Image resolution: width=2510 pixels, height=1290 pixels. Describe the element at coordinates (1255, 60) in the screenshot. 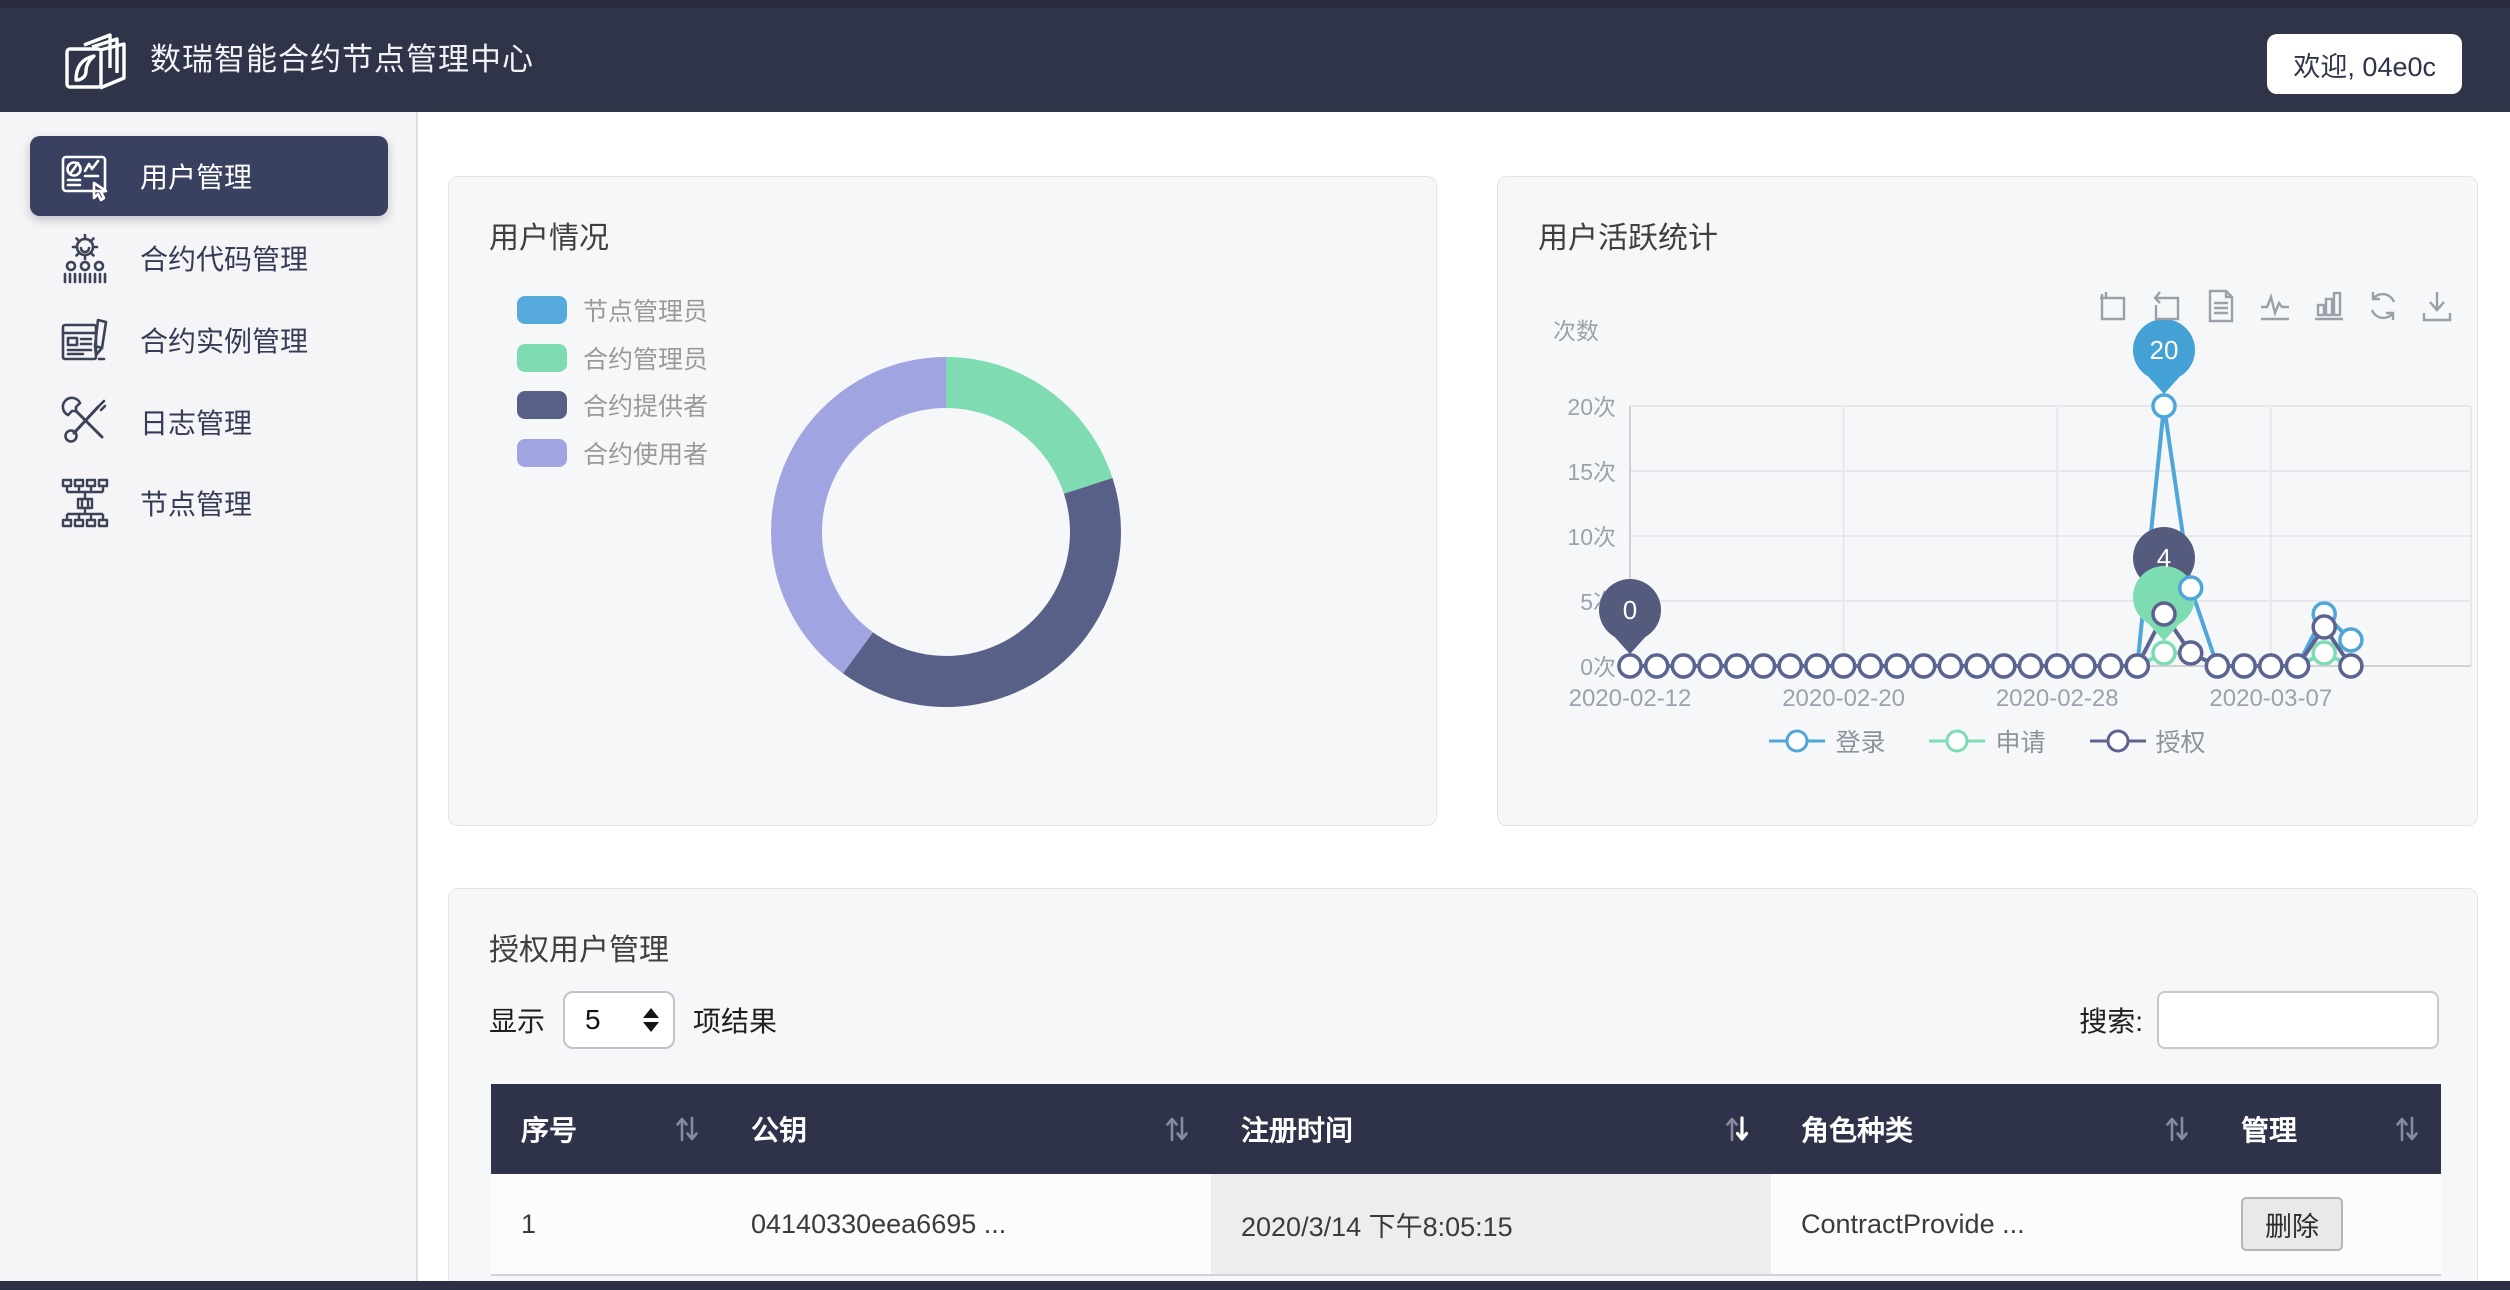

I see `app-header: 数瑞智能合约节点管理中心 欢迎, 04e0c` at that location.